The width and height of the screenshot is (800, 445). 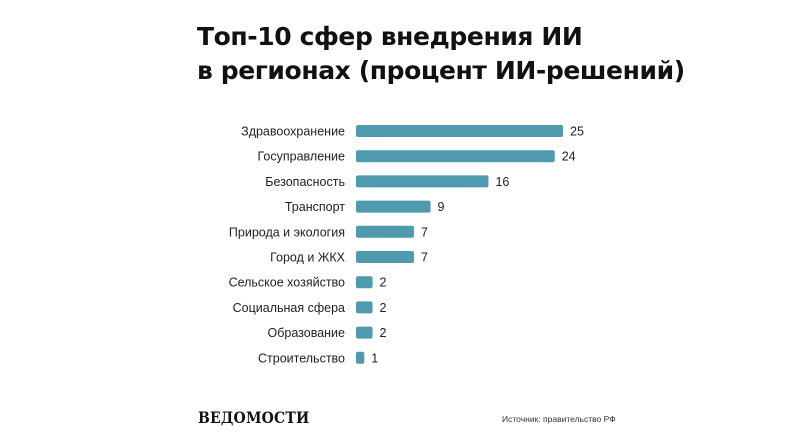 I want to click on category-label: Природа и экология, so click(x=287, y=232).